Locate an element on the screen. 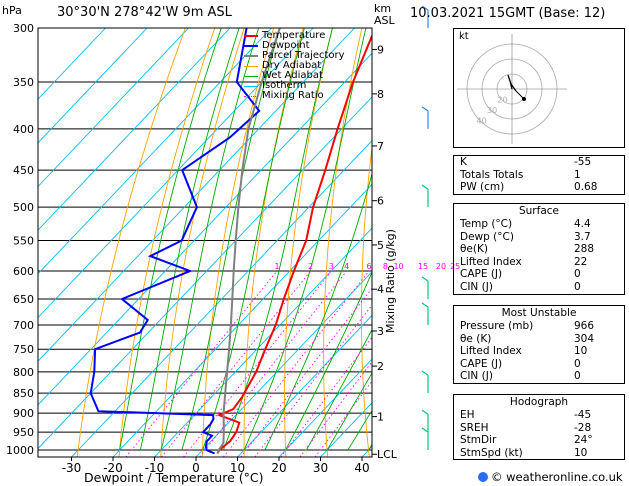 The width and height of the screenshot is (629, 486). km-axis-label: km ASL is located at coordinates (384, 14).